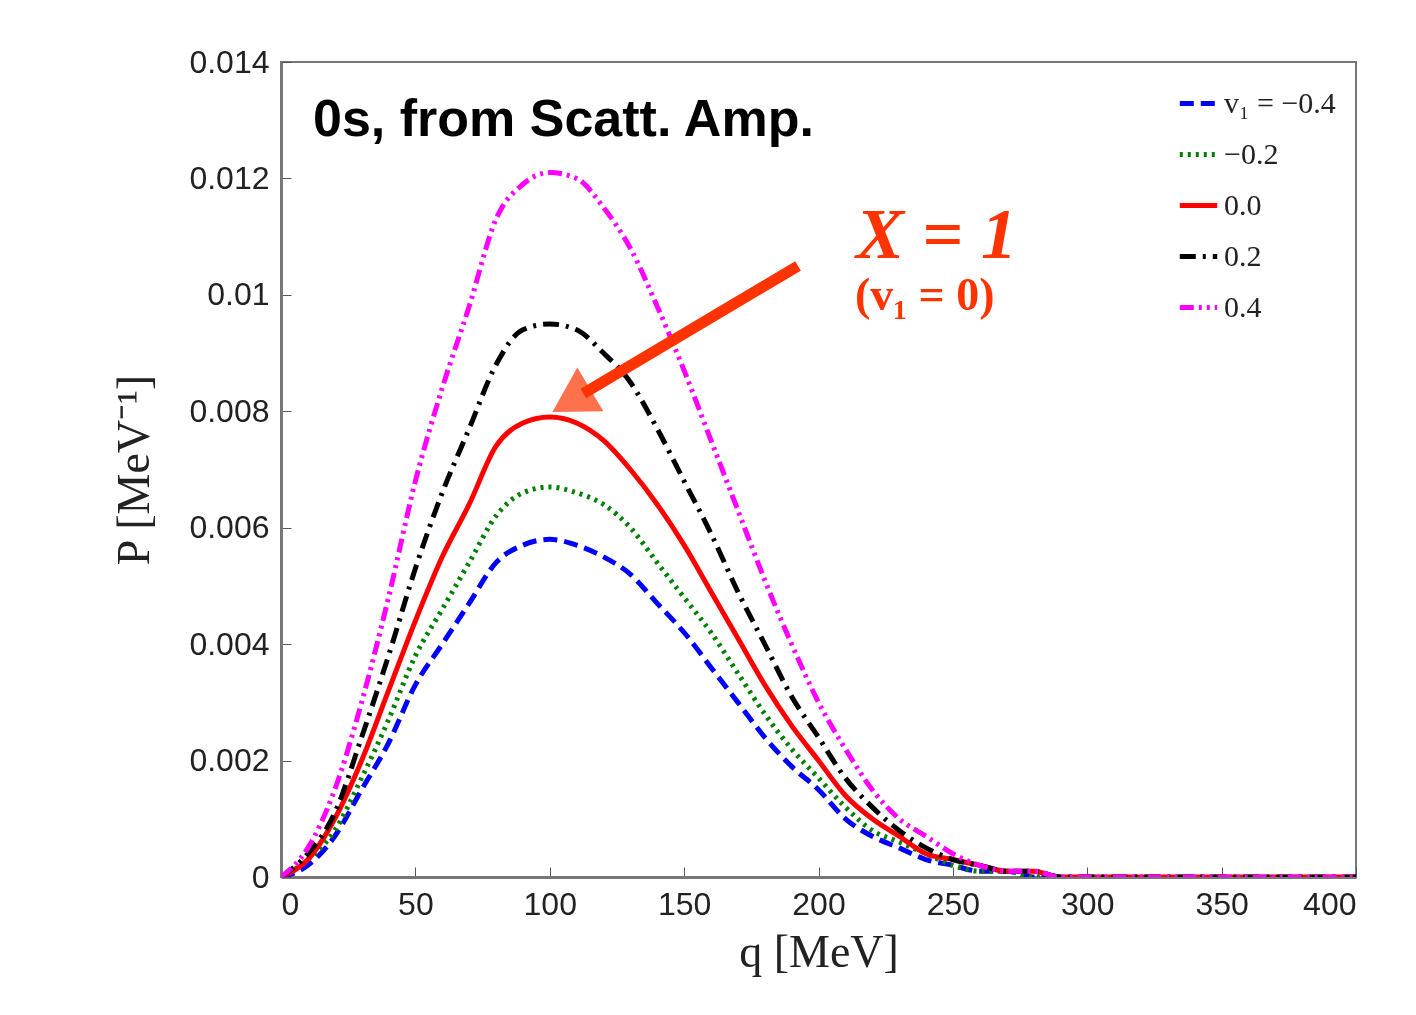 The height and width of the screenshot is (1015, 1416). I want to click on x-tick-label: 0, so click(290, 903).